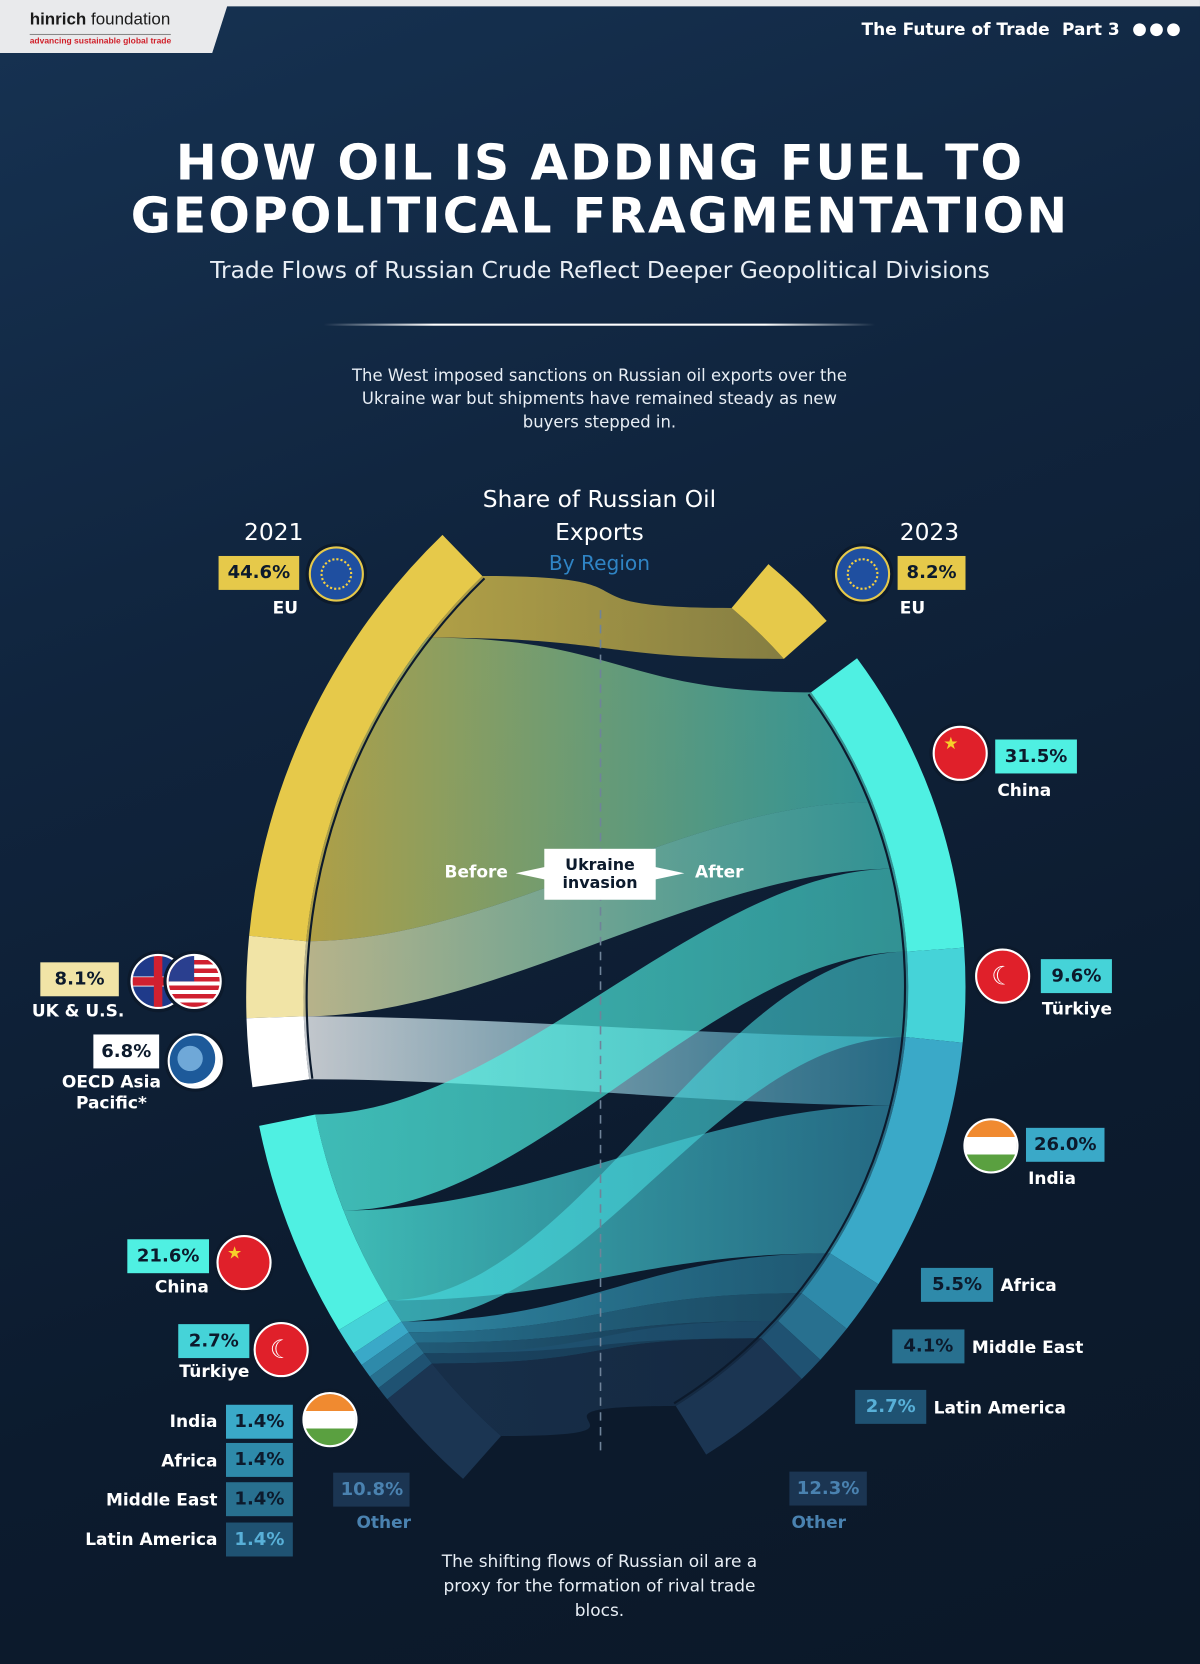  What do you see at coordinates (1024, 789) in the screenshot?
I see `label-2023-china: China` at bounding box center [1024, 789].